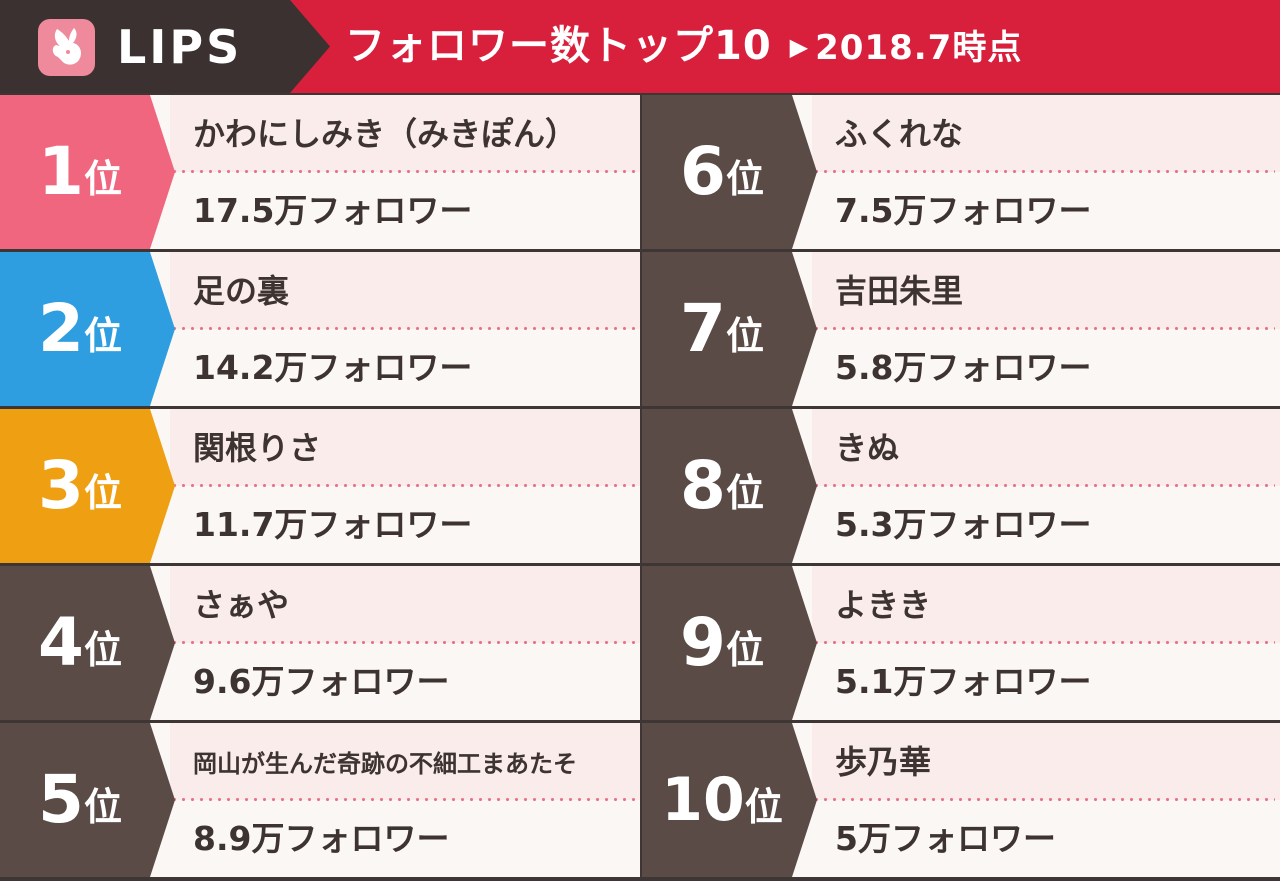 The height and width of the screenshot is (881, 1280). Describe the element at coordinates (703, 171) in the screenshot. I see `rank-number: 6` at that location.